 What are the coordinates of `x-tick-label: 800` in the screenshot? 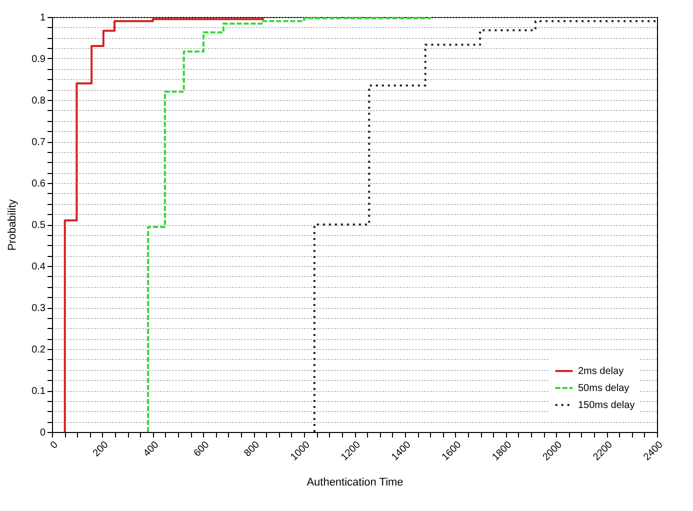 It's located at (252, 449).